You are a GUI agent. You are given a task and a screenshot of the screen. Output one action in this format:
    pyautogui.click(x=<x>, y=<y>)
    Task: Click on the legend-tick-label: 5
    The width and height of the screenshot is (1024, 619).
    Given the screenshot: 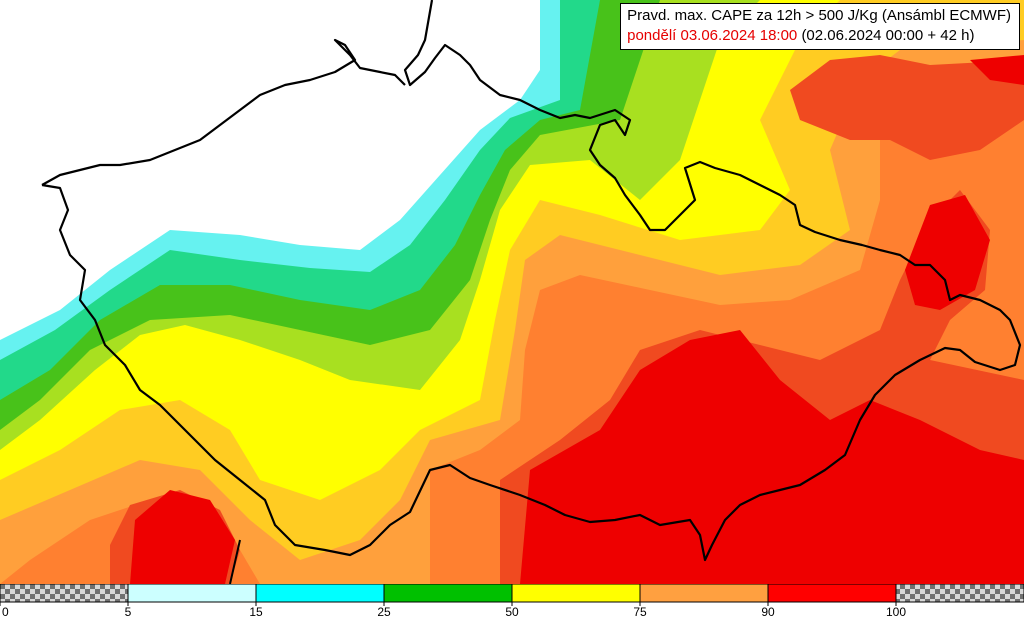 What is the action you would take?
    pyautogui.click(x=128, y=612)
    